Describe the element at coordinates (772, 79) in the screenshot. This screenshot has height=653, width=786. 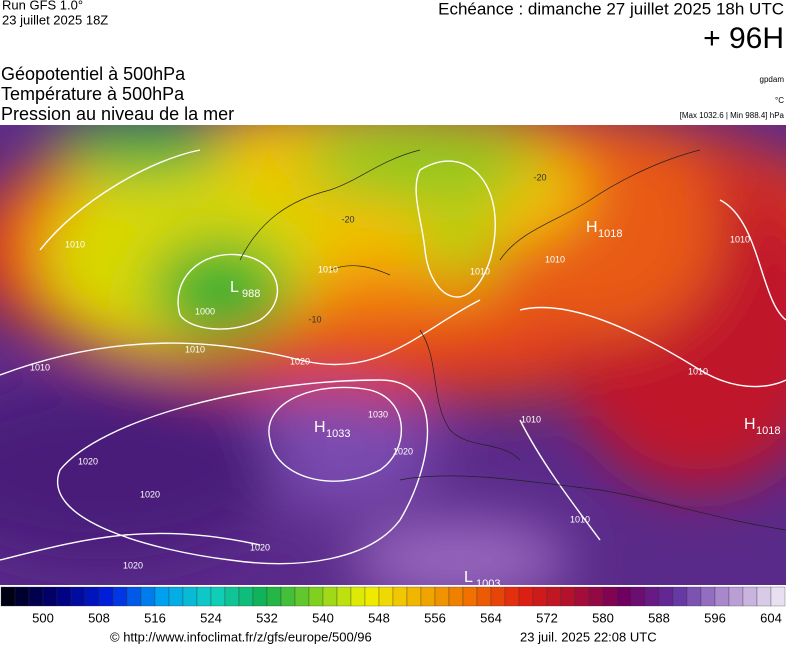
I see `unit: gpdam` at that location.